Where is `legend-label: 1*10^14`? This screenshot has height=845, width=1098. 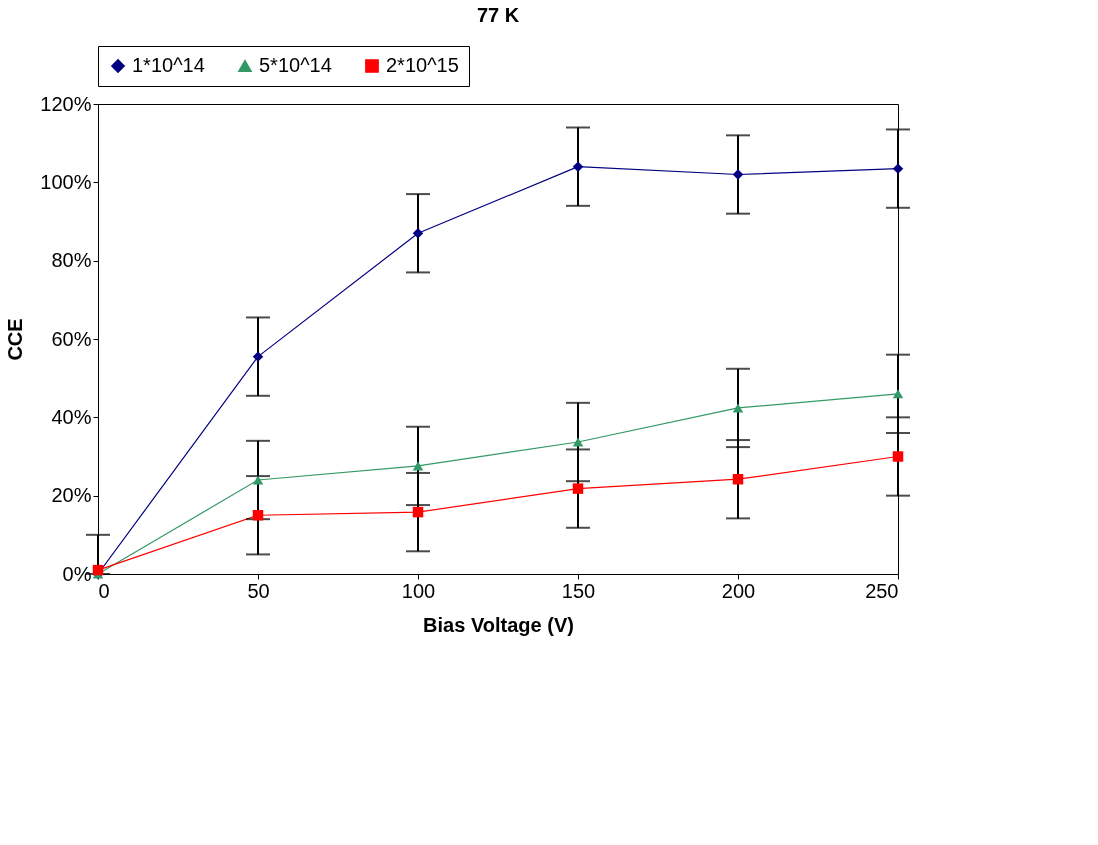 legend-label: 1*10^14 is located at coordinates (168, 65).